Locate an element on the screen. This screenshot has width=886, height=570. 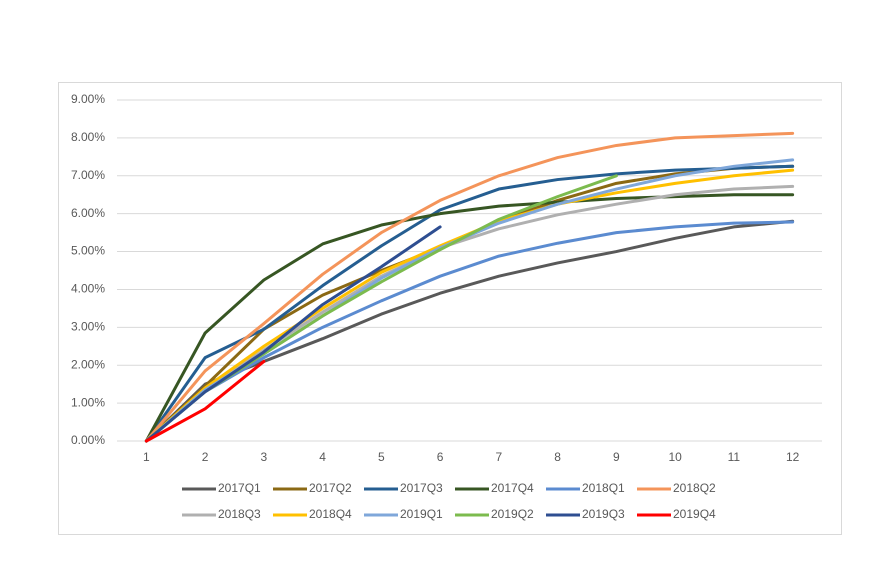
y-tick-label: 6.00% is located at coordinates (88, 213).